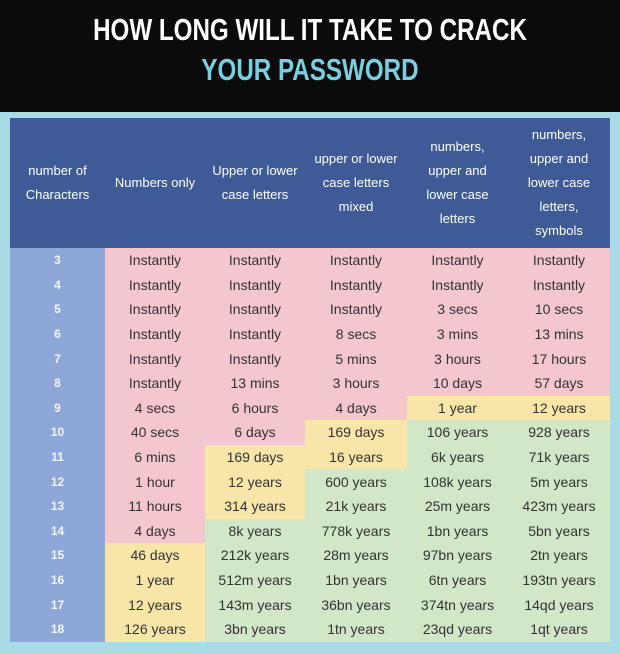 The height and width of the screenshot is (654, 620). I want to click on crack-time: 1 hour, so click(155, 481).